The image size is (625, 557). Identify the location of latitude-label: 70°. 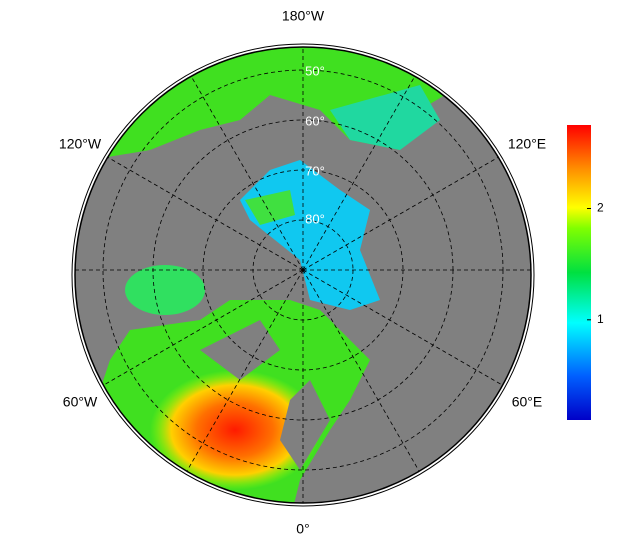
(315, 170).